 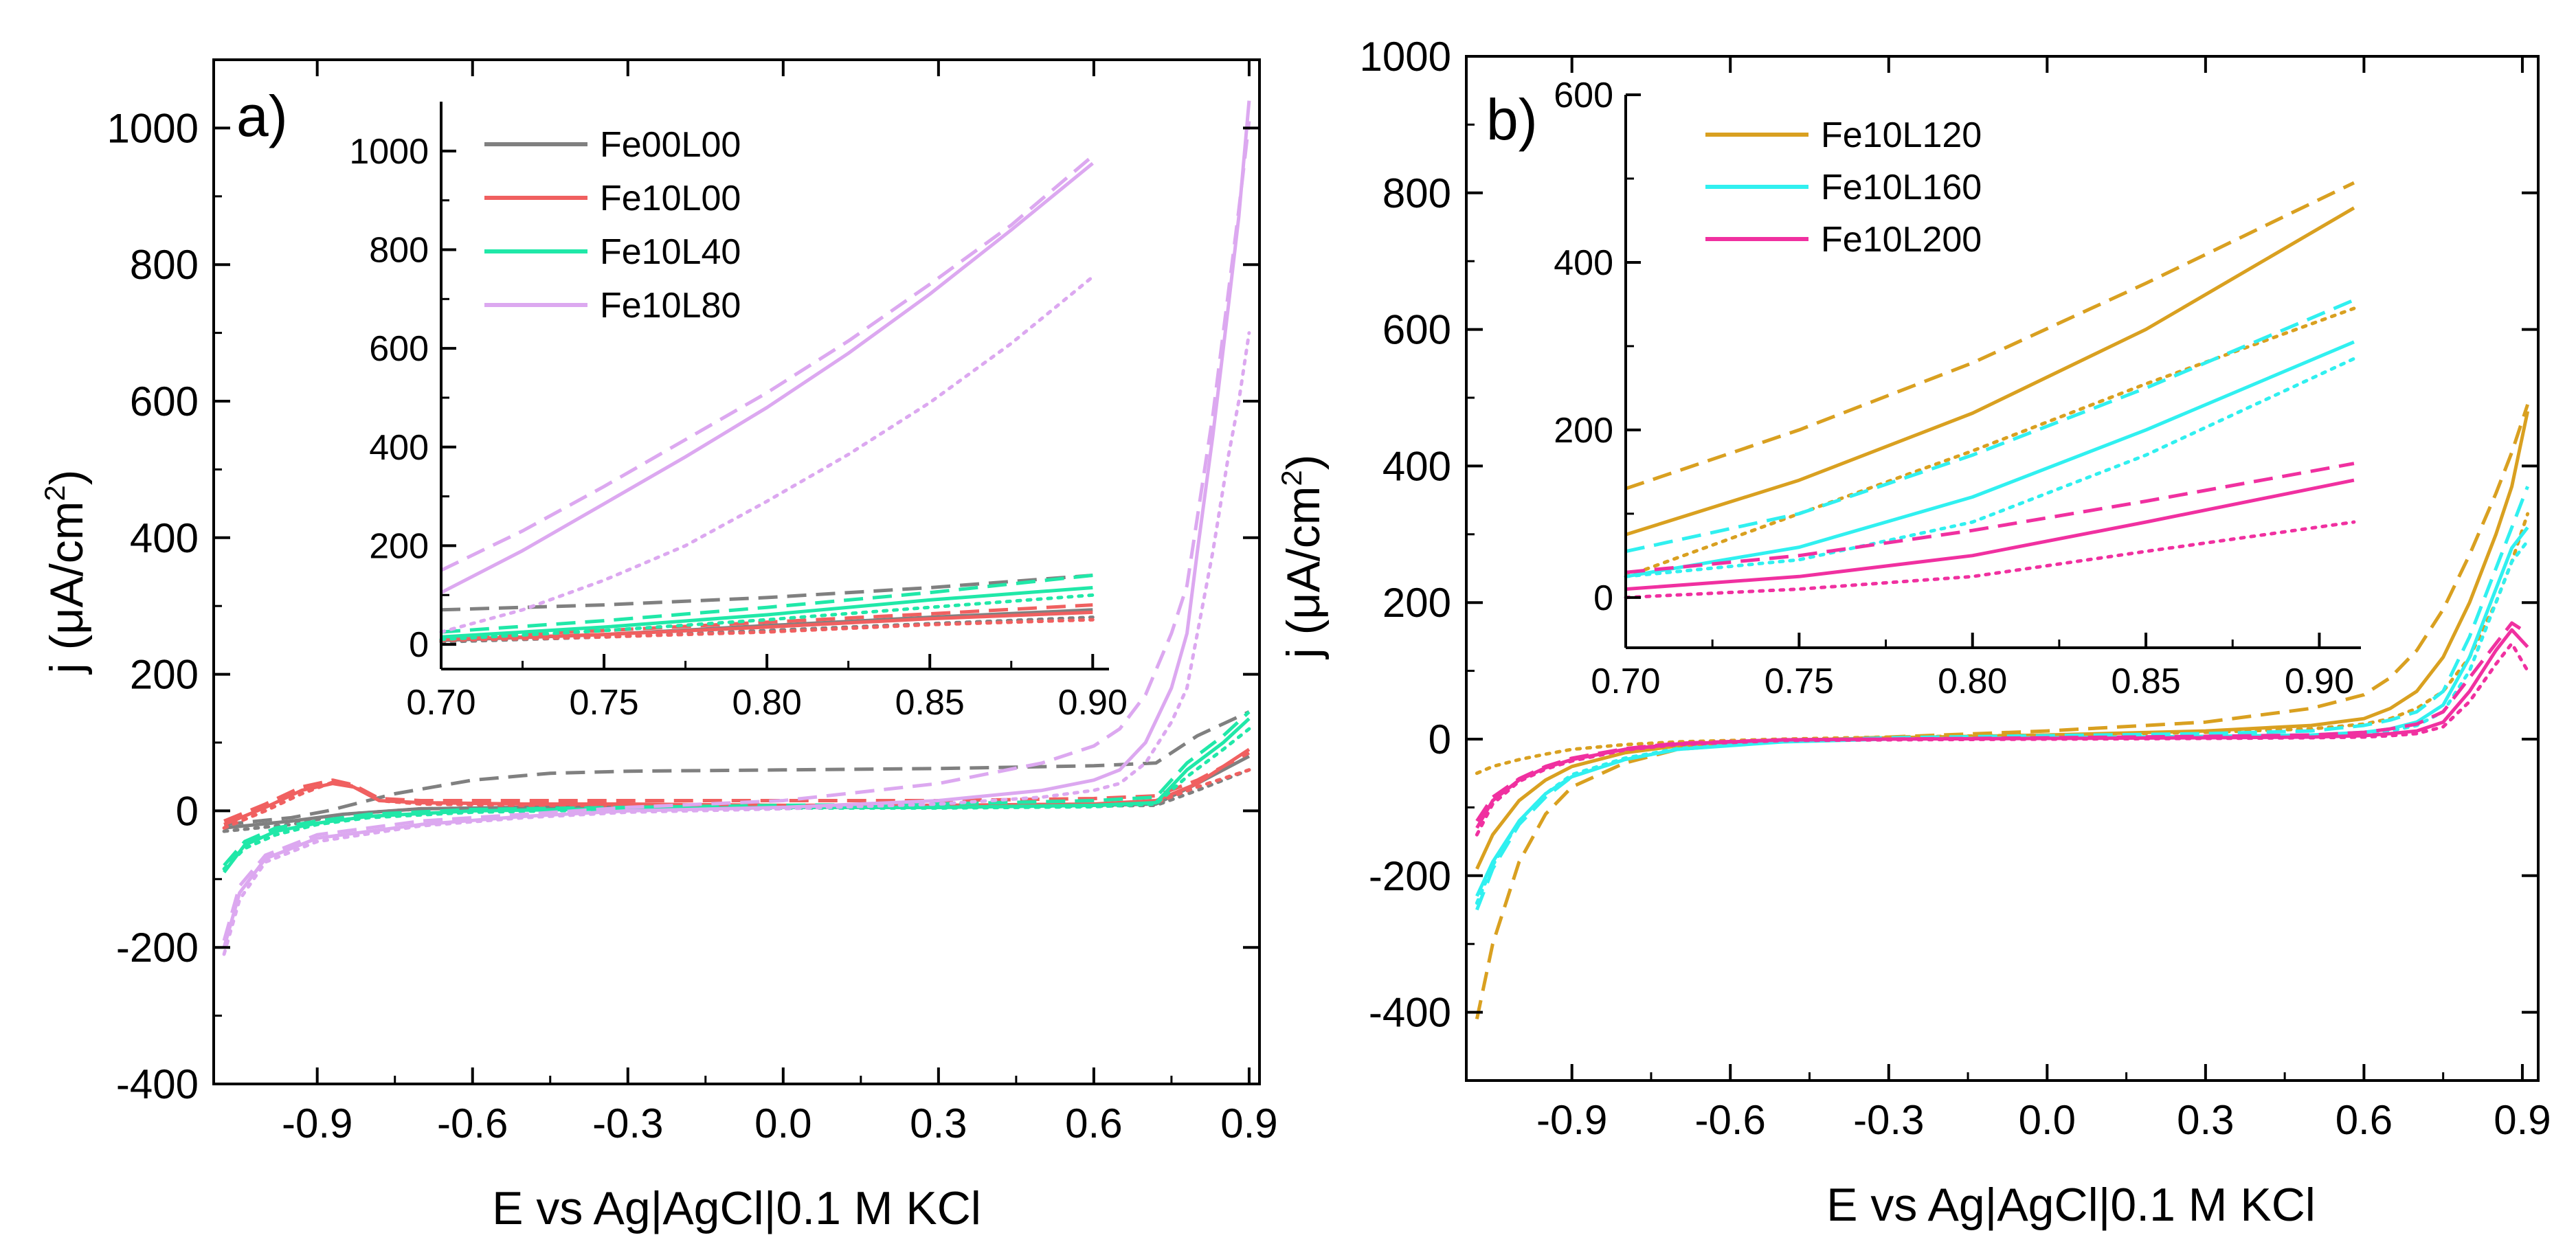 I want to click on panel-a-inset-series-fe00l00-dashed, so click(x=766, y=593).